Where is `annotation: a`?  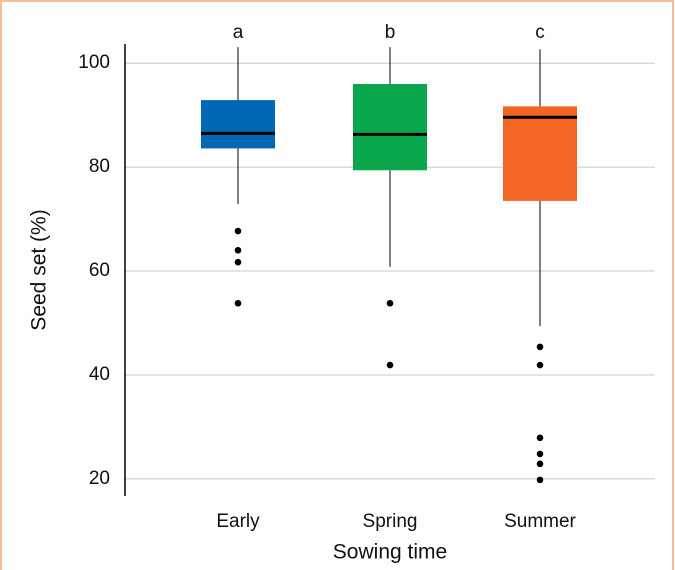
annotation: a is located at coordinates (238, 32).